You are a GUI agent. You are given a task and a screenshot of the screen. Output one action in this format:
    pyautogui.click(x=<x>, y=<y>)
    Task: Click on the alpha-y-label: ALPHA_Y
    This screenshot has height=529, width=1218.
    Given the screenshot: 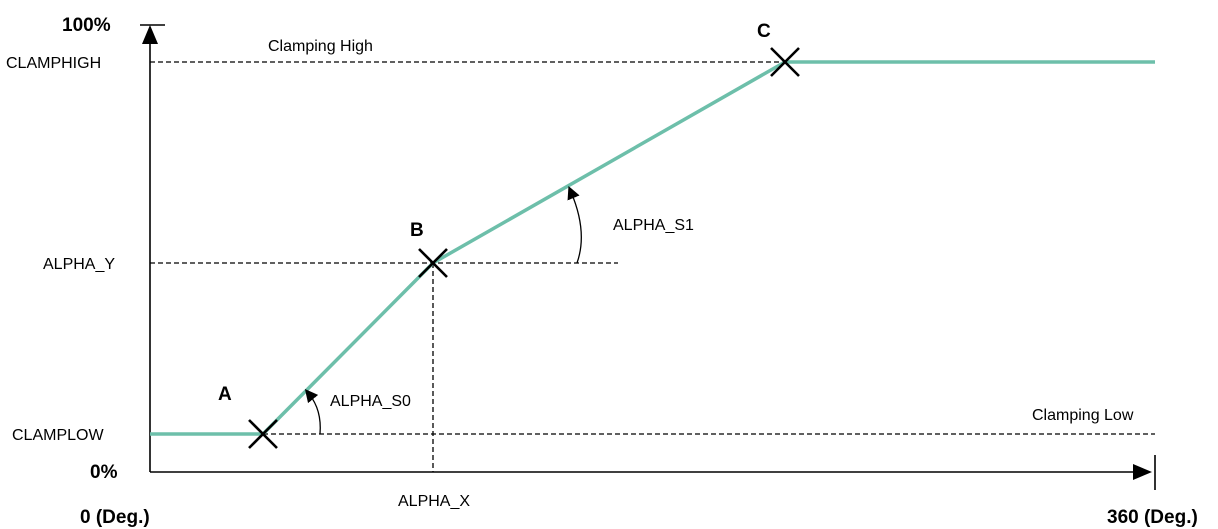 What is the action you would take?
    pyautogui.click(x=79, y=264)
    